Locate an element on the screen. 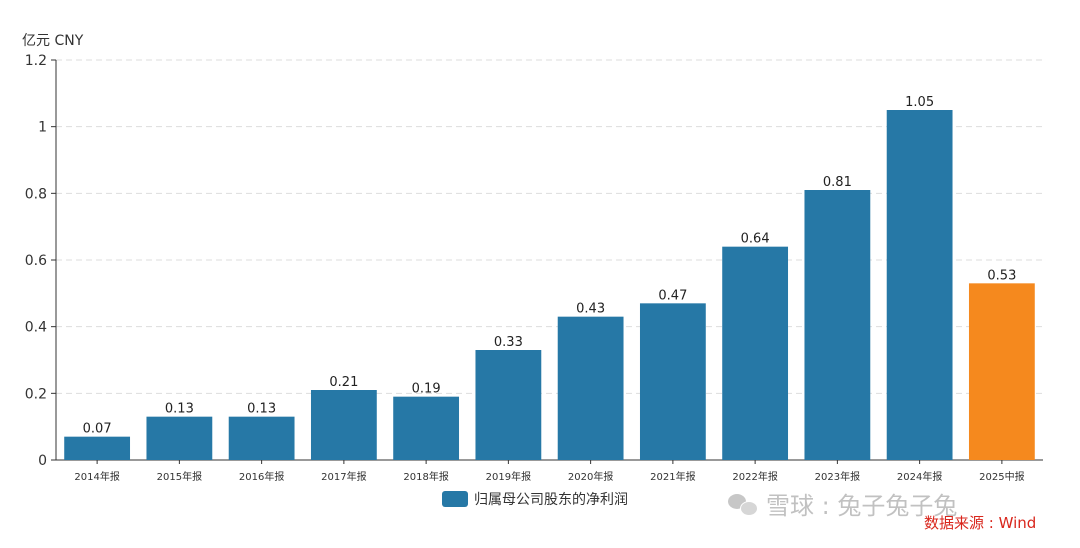 The image size is (1080, 548). x-tick-label: 2021年报 is located at coordinates (672, 476).